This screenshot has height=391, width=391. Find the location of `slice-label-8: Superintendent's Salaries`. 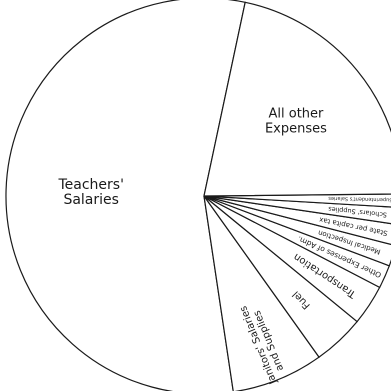

slice-label-8: Superintendent's Salaries is located at coordinates (359, 199).